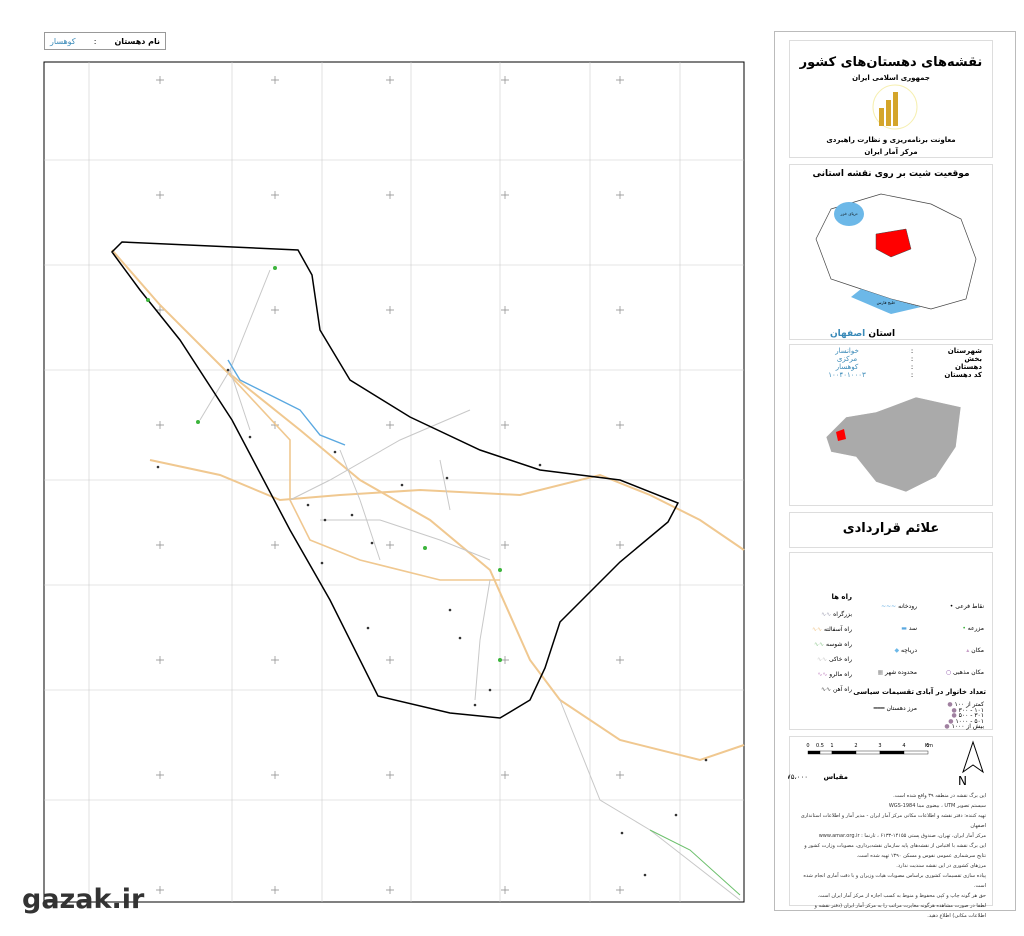 Image resolution: width=1024 pixels, height=936 pixels. I want to click on note-line: این برگ نقشه در منطقه ۳۹ واقع شده است., so click(939, 796).